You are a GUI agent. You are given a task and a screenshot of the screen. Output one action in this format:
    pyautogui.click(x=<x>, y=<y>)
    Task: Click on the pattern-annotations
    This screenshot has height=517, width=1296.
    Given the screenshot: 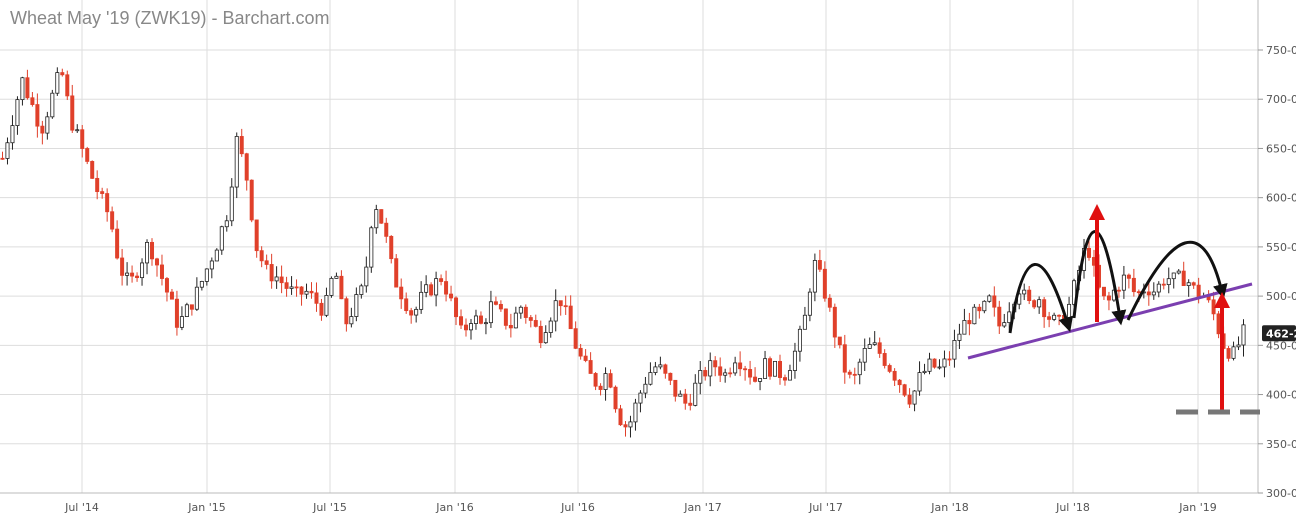 What is the action you would take?
    pyautogui.click(x=1113, y=309)
    